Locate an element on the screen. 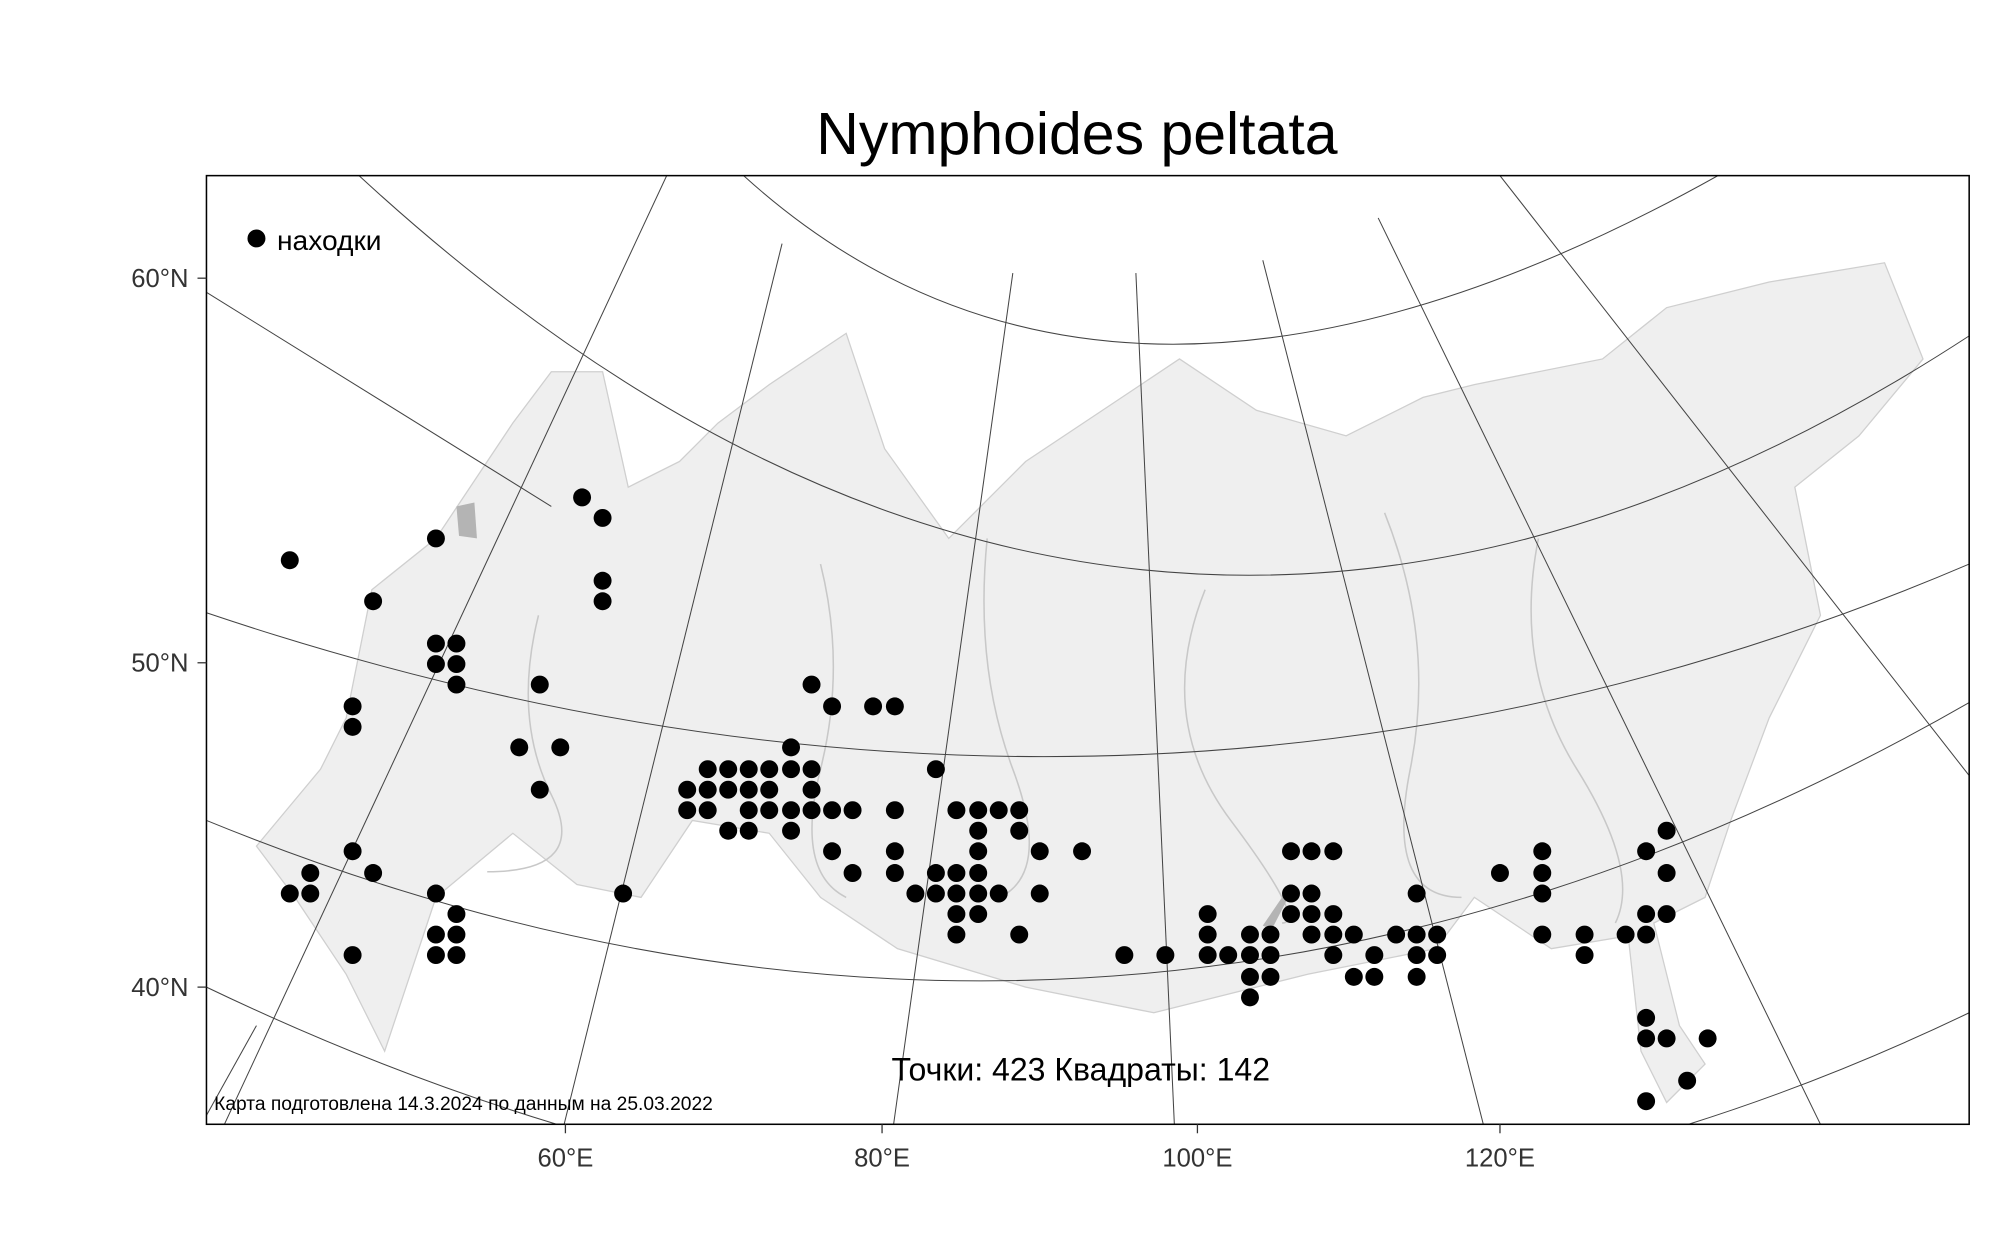 Image resolution: width=2000 pixels, height=1253 pixels. lat-label-40n: 40°N is located at coordinates (159, 988).